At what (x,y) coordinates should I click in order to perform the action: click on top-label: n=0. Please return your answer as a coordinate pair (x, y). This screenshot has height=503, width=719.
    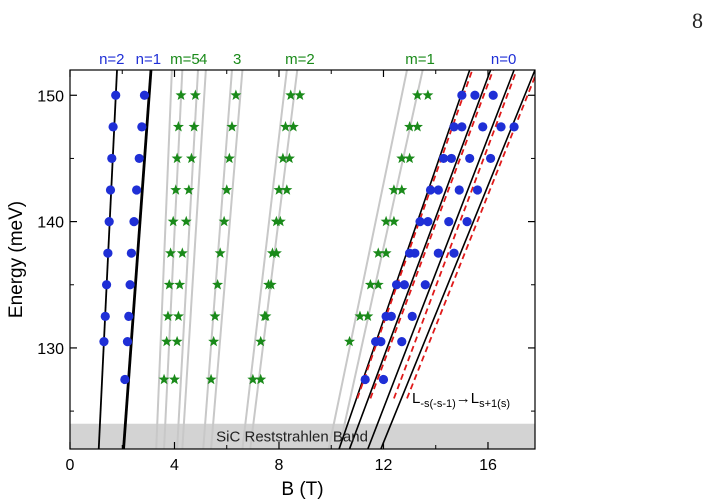
    Looking at the image, I should click on (503, 59).